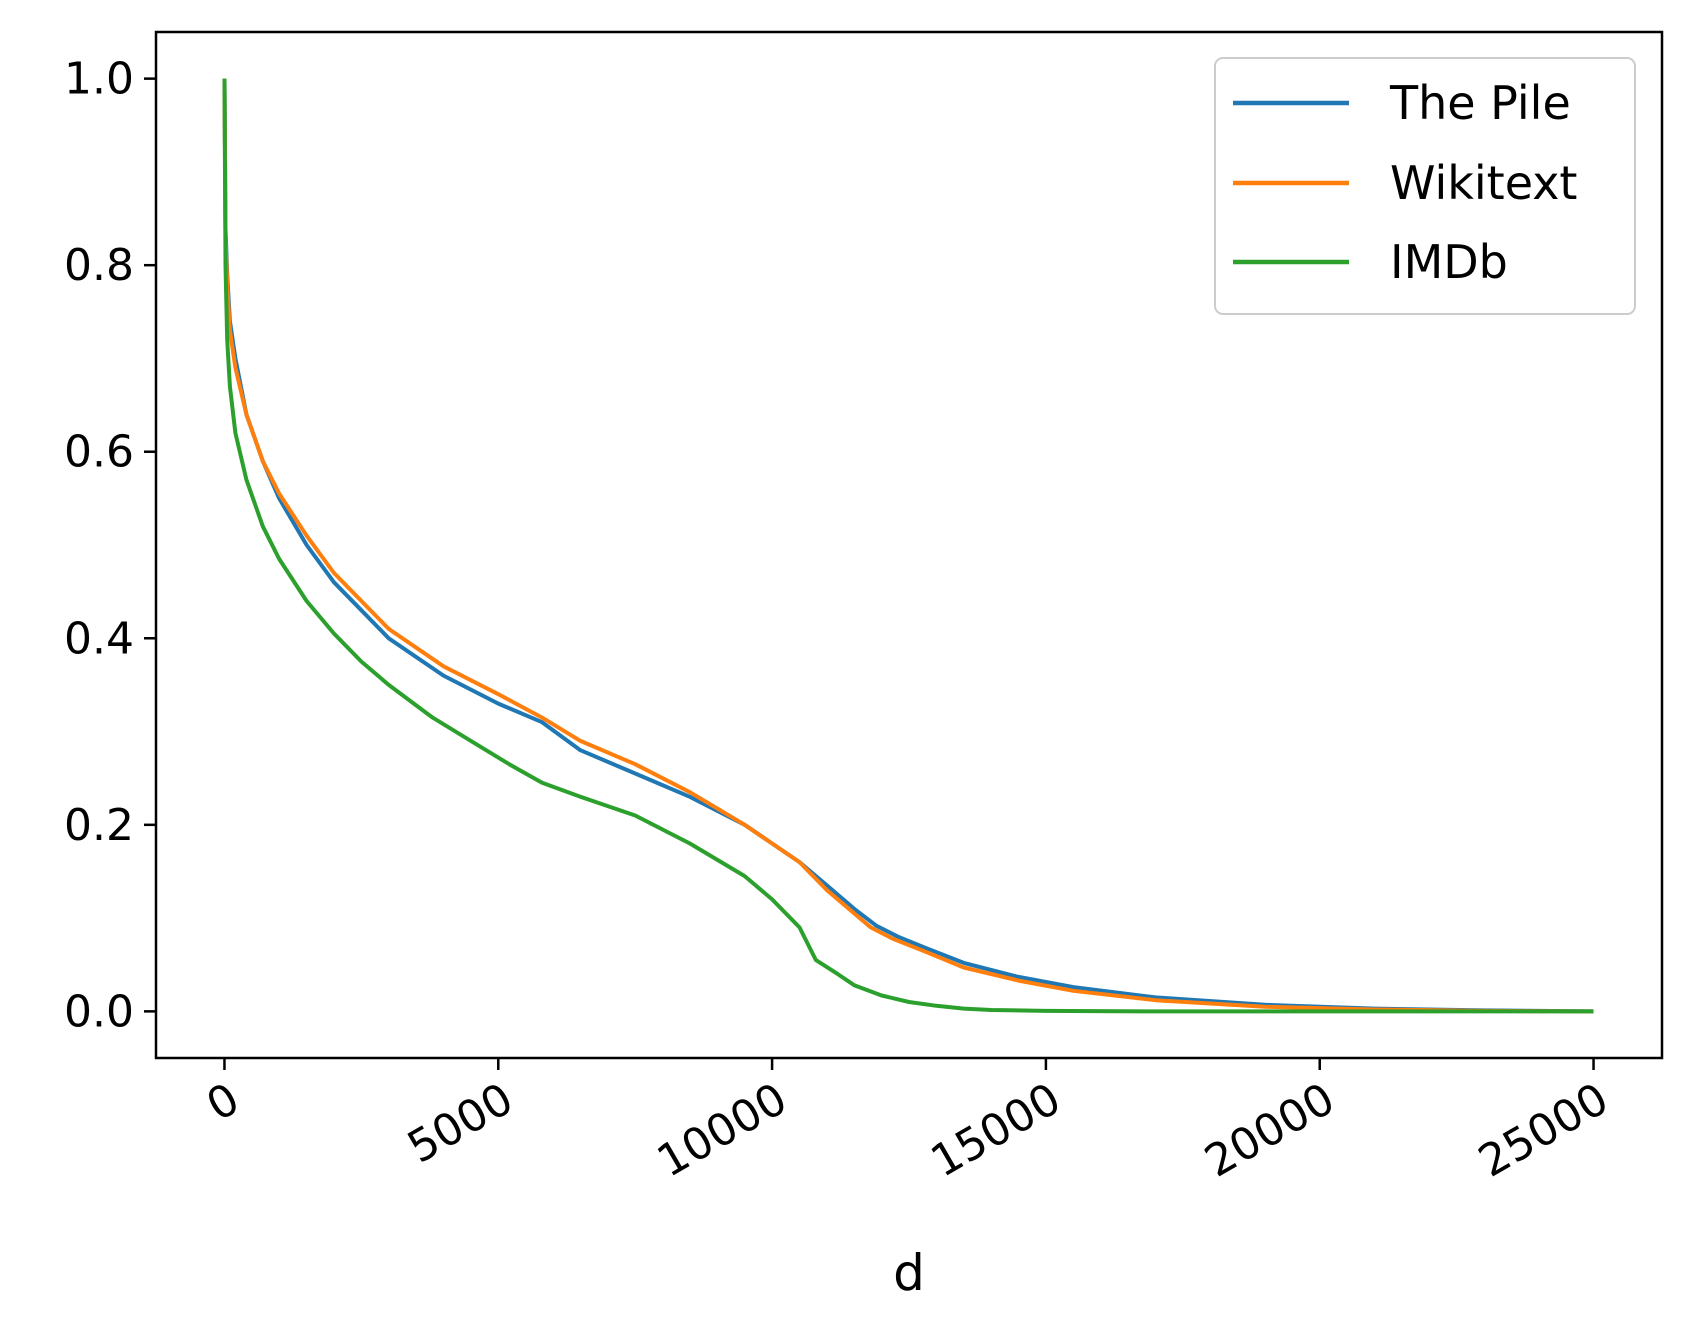 Image resolution: width=1692 pixels, height=1319 pixels. Describe the element at coordinates (99, 452) in the screenshot. I see `y-tick-label: 0.6` at that location.